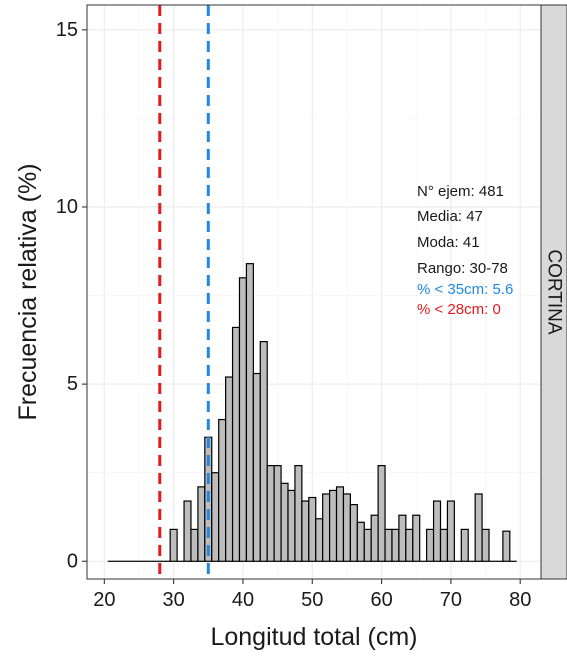 This screenshot has height=657, width=567. Describe the element at coordinates (313, 637) in the screenshot. I see `x-axis-title: Longitud total (cm)` at that location.